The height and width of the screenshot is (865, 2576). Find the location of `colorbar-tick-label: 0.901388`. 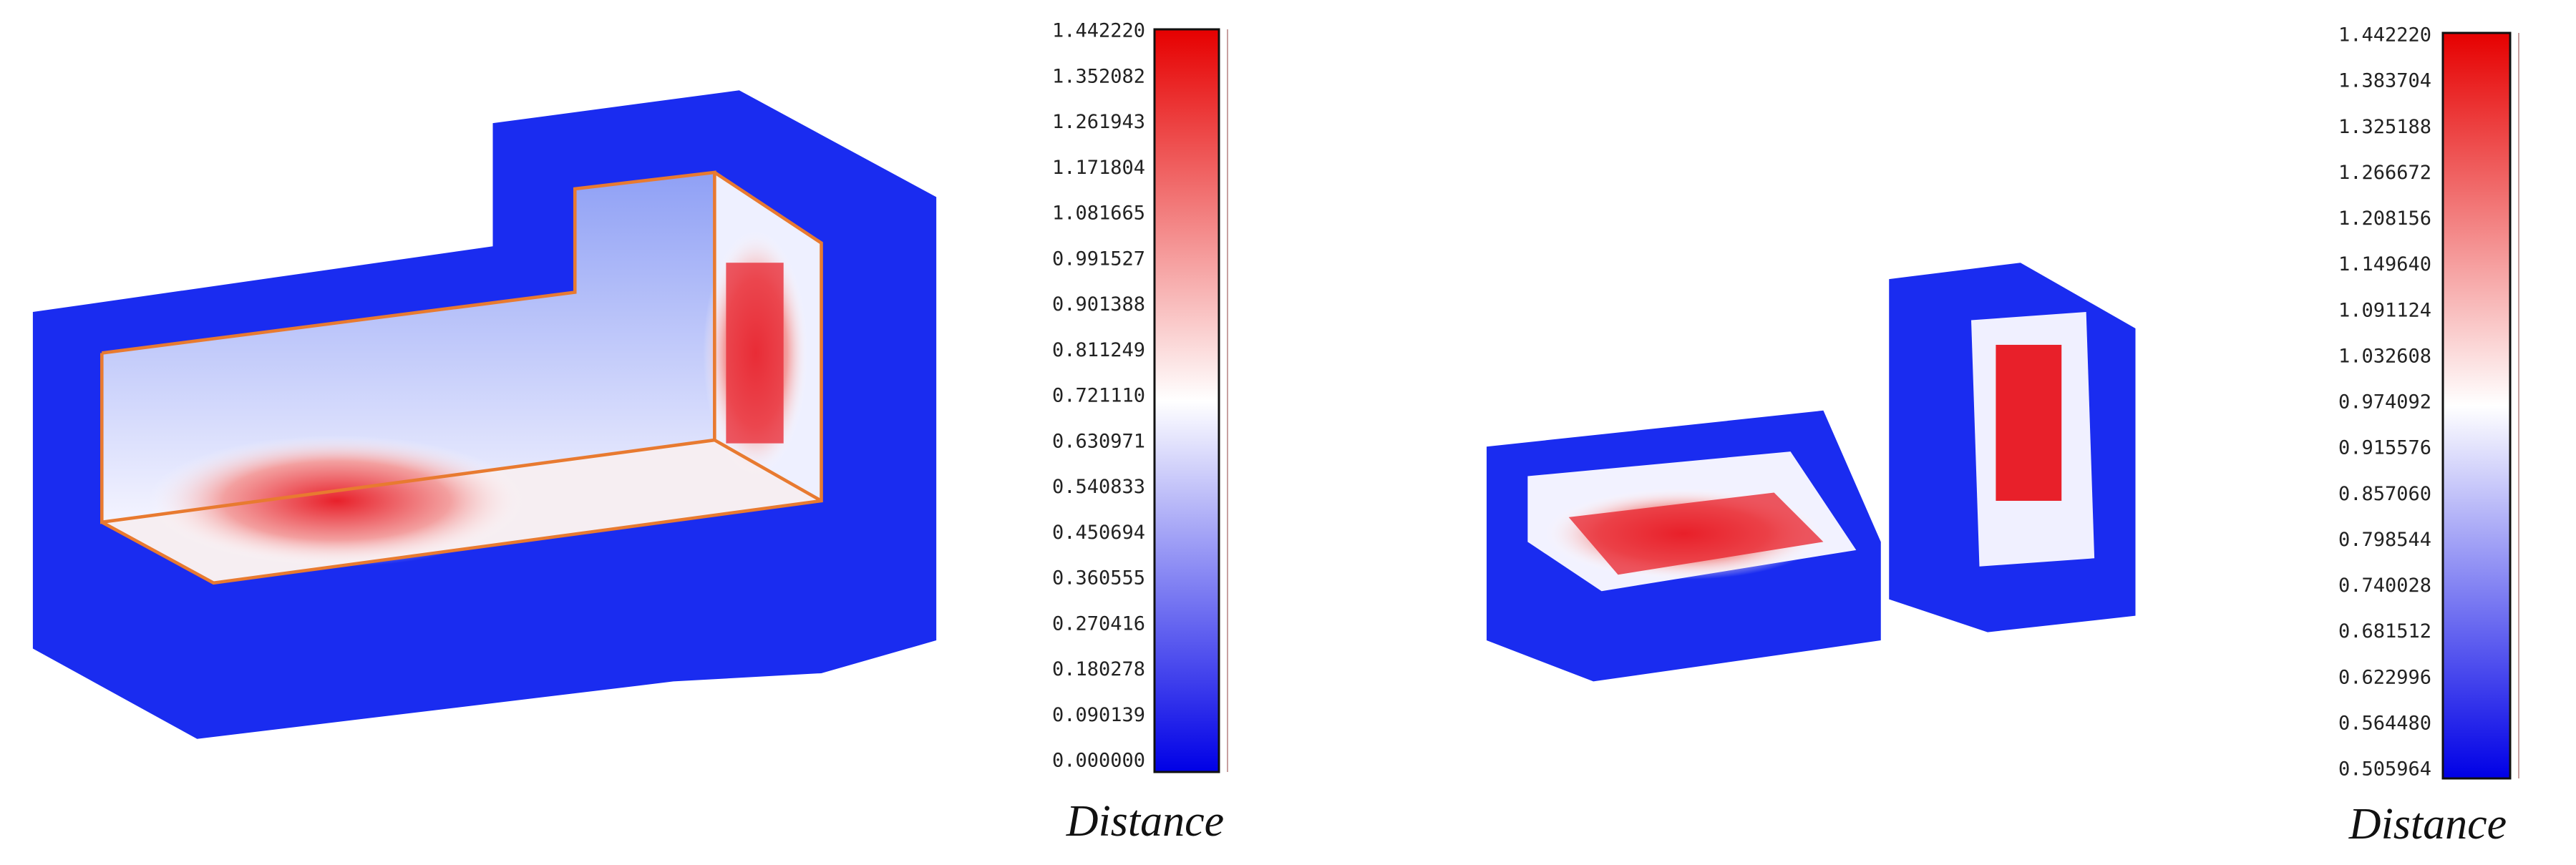

colorbar-tick-label: 0.901388 is located at coordinates (1098, 304).